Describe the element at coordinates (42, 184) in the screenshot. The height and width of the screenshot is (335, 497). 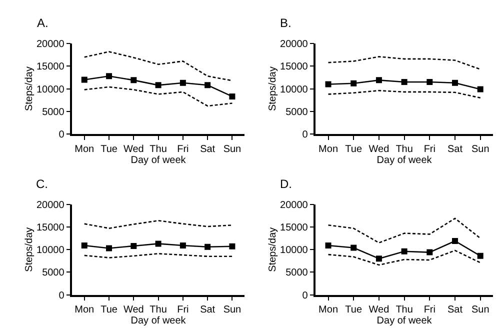
I see `chart-title: C.` at that location.